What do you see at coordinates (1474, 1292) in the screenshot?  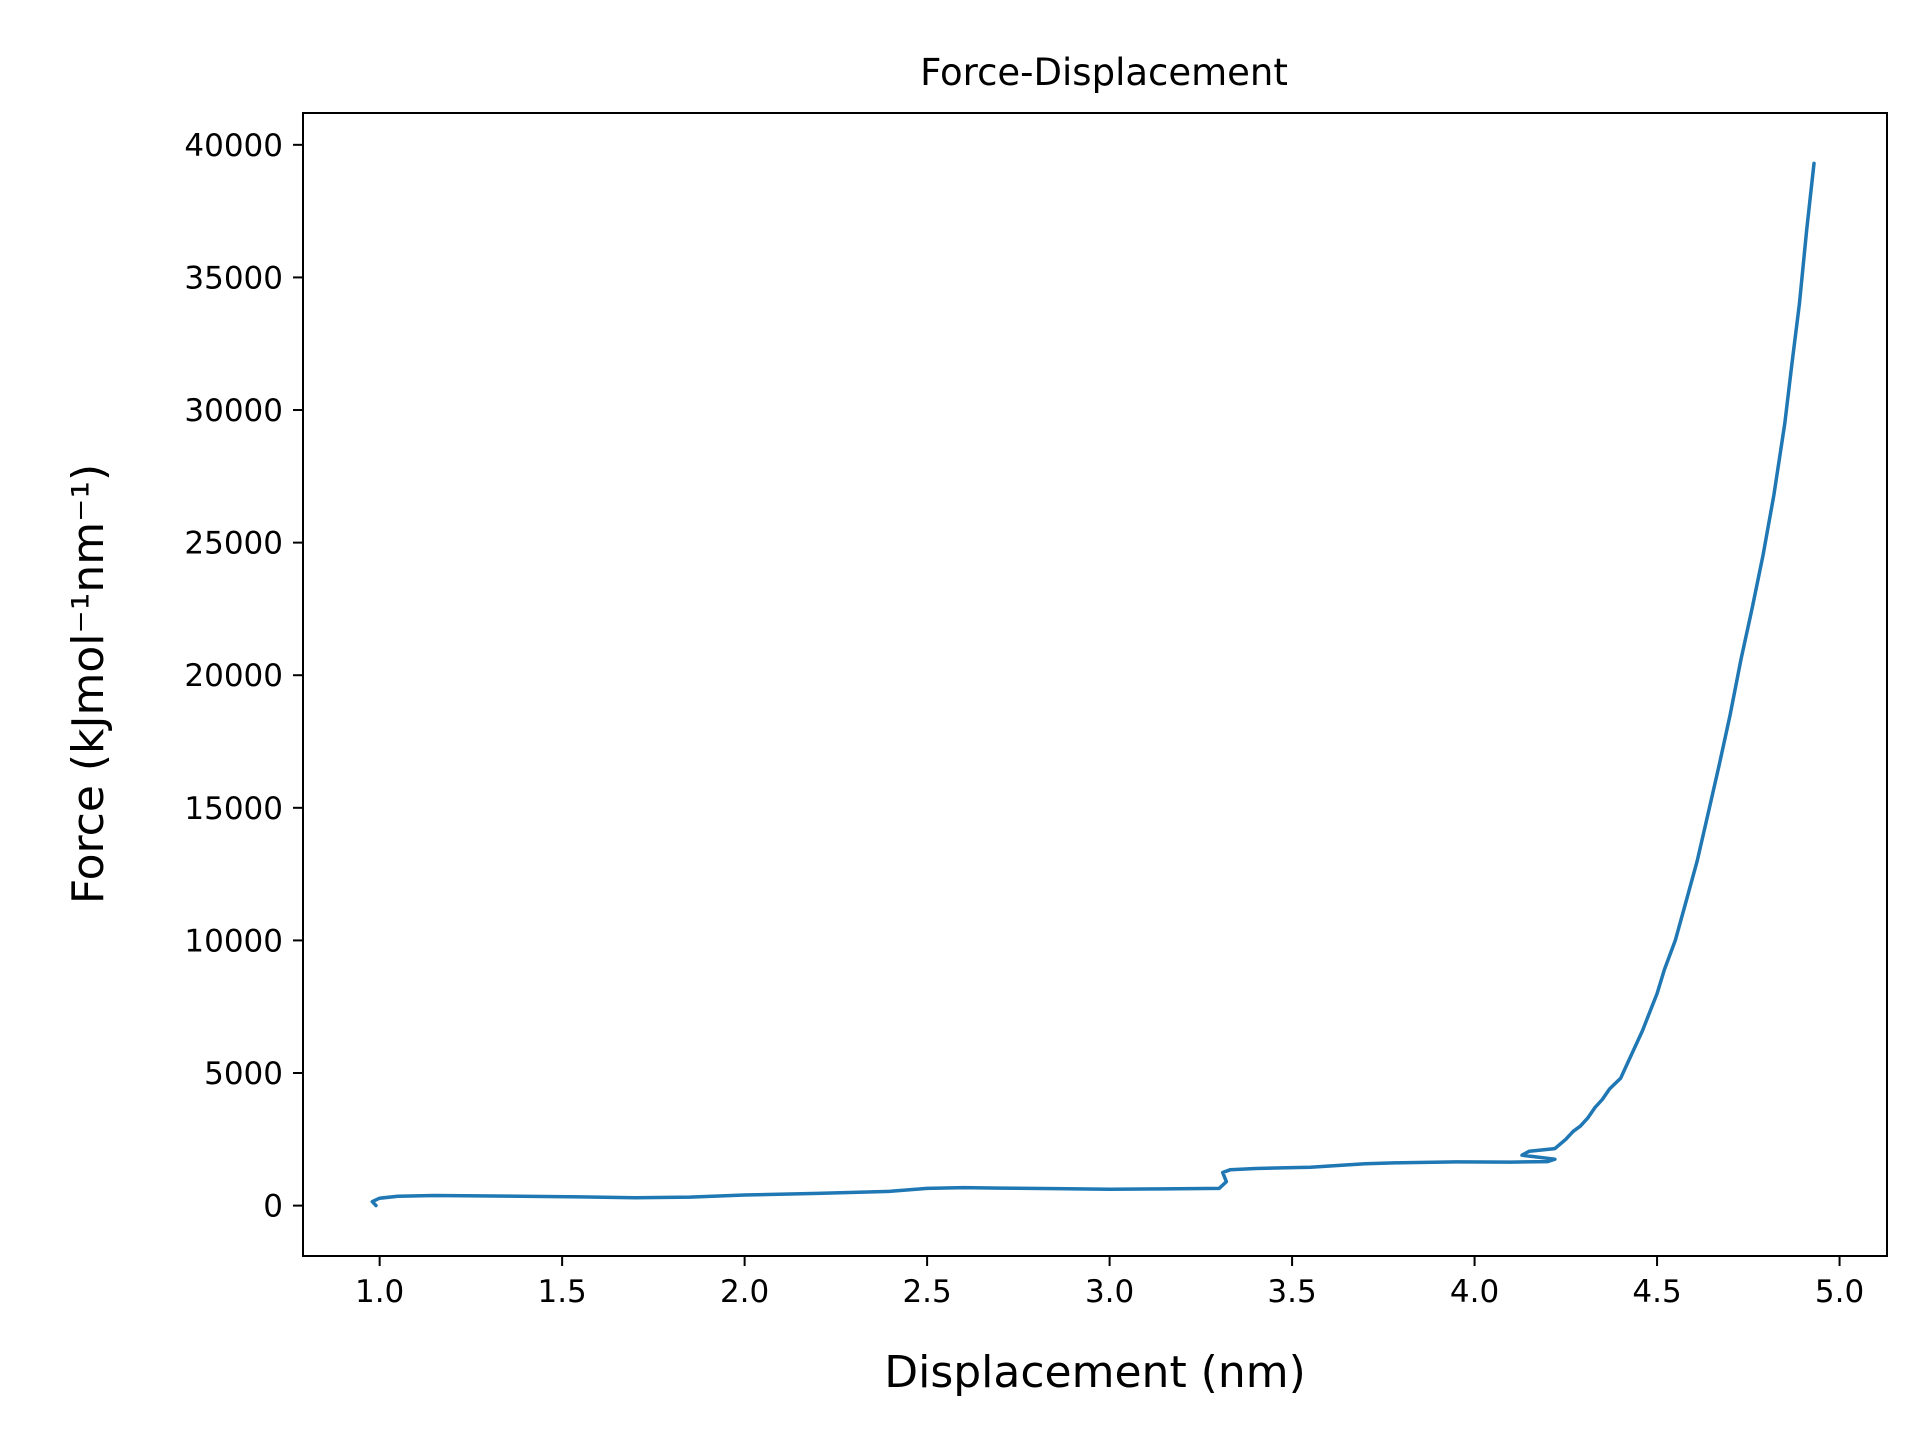 I see `x-tick-label: 4.0` at bounding box center [1474, 1292].